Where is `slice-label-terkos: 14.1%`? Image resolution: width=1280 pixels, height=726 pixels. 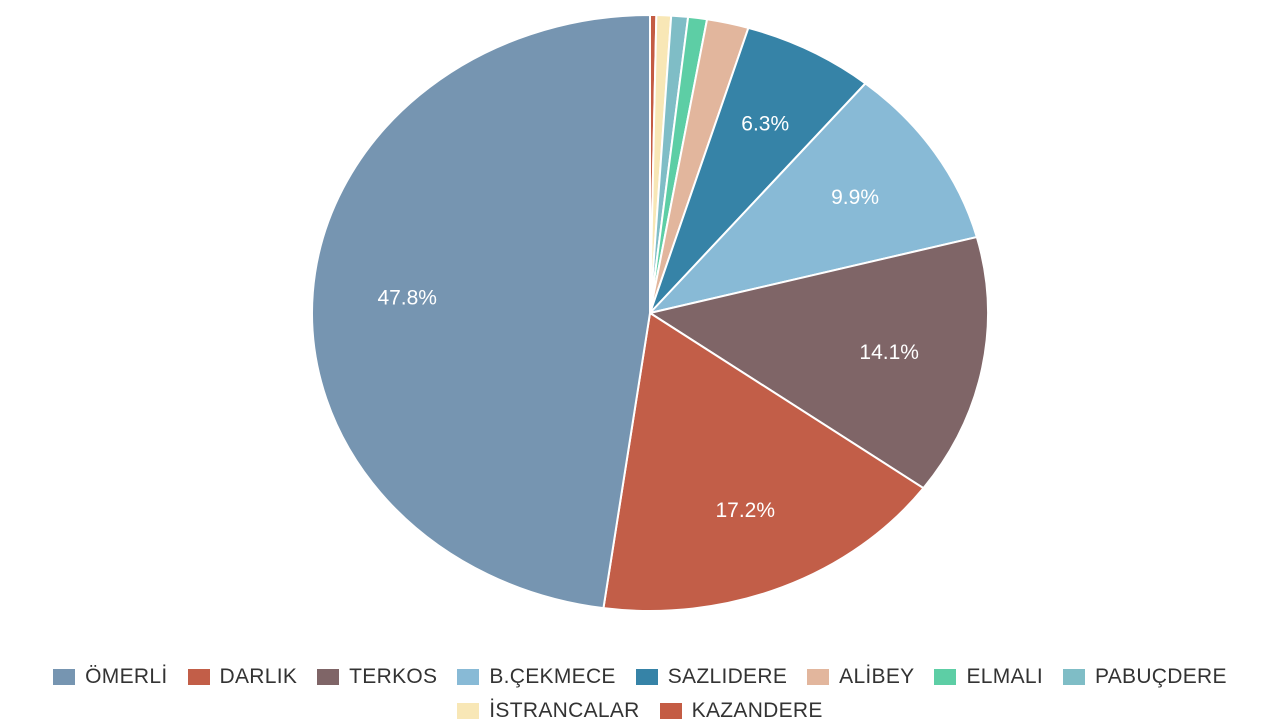 slice-label-terkos: 14.1% is located at coordinates (889, 352).